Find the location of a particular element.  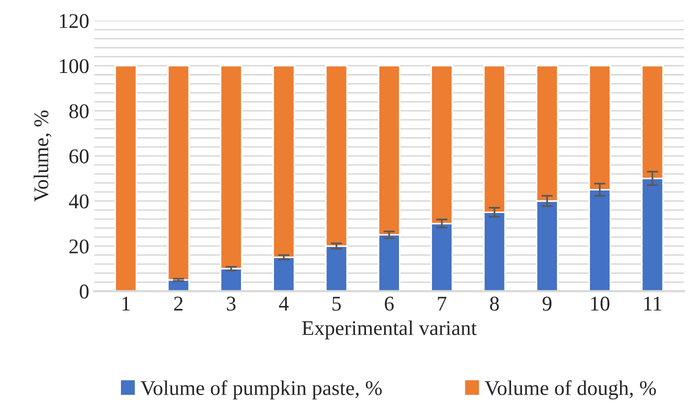

y-tick-label: 120 is located at coordinates (74, 21).